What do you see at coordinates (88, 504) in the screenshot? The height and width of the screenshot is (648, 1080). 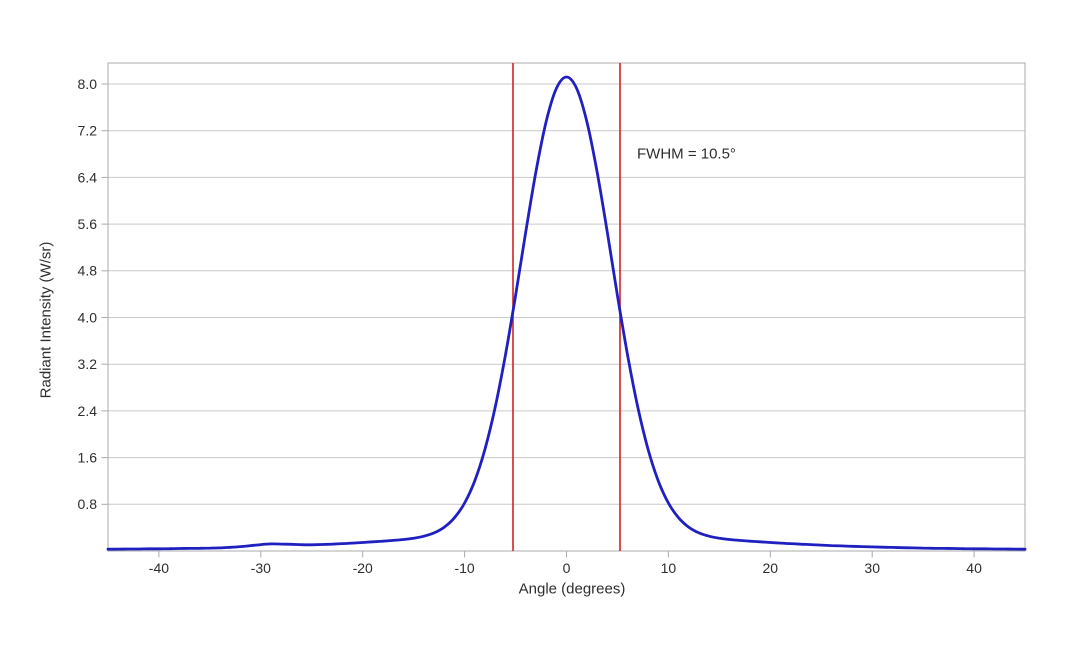 I see `y-tick-label: 0.8` at bounding box center [88, 504].